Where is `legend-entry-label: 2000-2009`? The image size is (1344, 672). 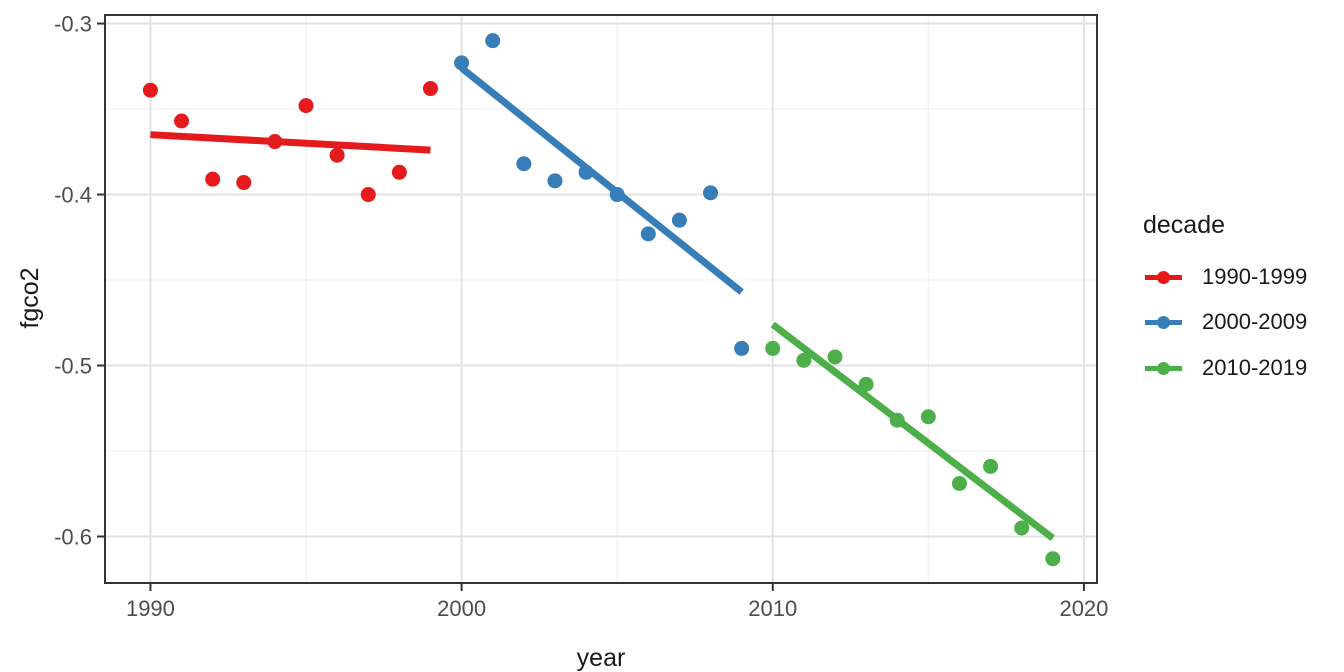 legend-entry-label: 2000-2009 is located at coordinates (1255, 321).